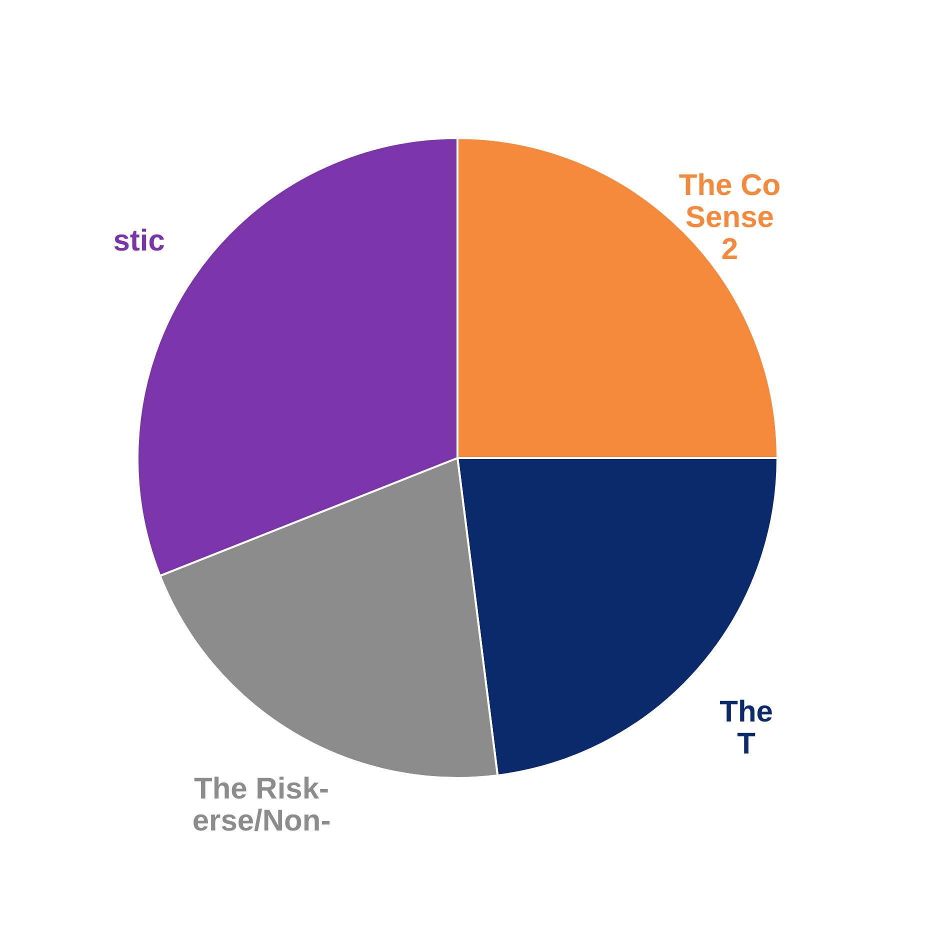  Describe the element at coordinates (261, 805) in the screenshot. I see `slice-label: The Risk- erse/Non-` at that location.